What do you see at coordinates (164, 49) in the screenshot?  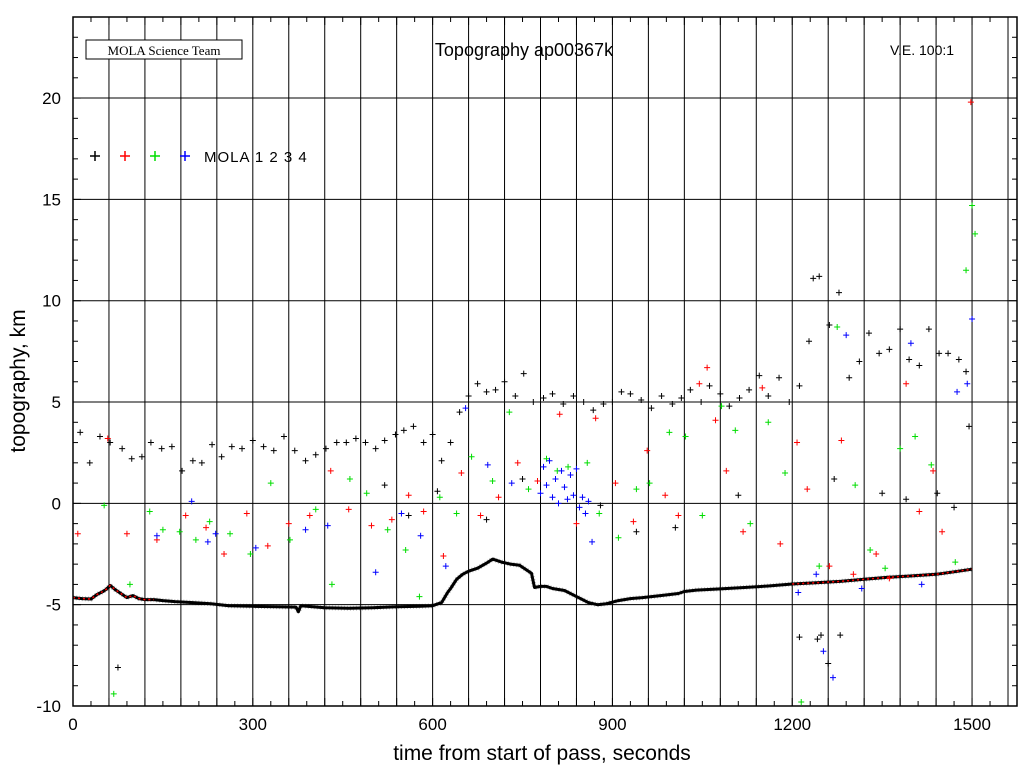 I see `credit-box` at bounding box center [164, 49].